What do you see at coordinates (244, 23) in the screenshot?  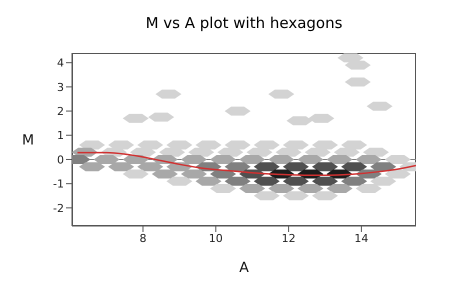 I see `chart-title: M vs A plot with hexagons` at bounding box center [244, 23].